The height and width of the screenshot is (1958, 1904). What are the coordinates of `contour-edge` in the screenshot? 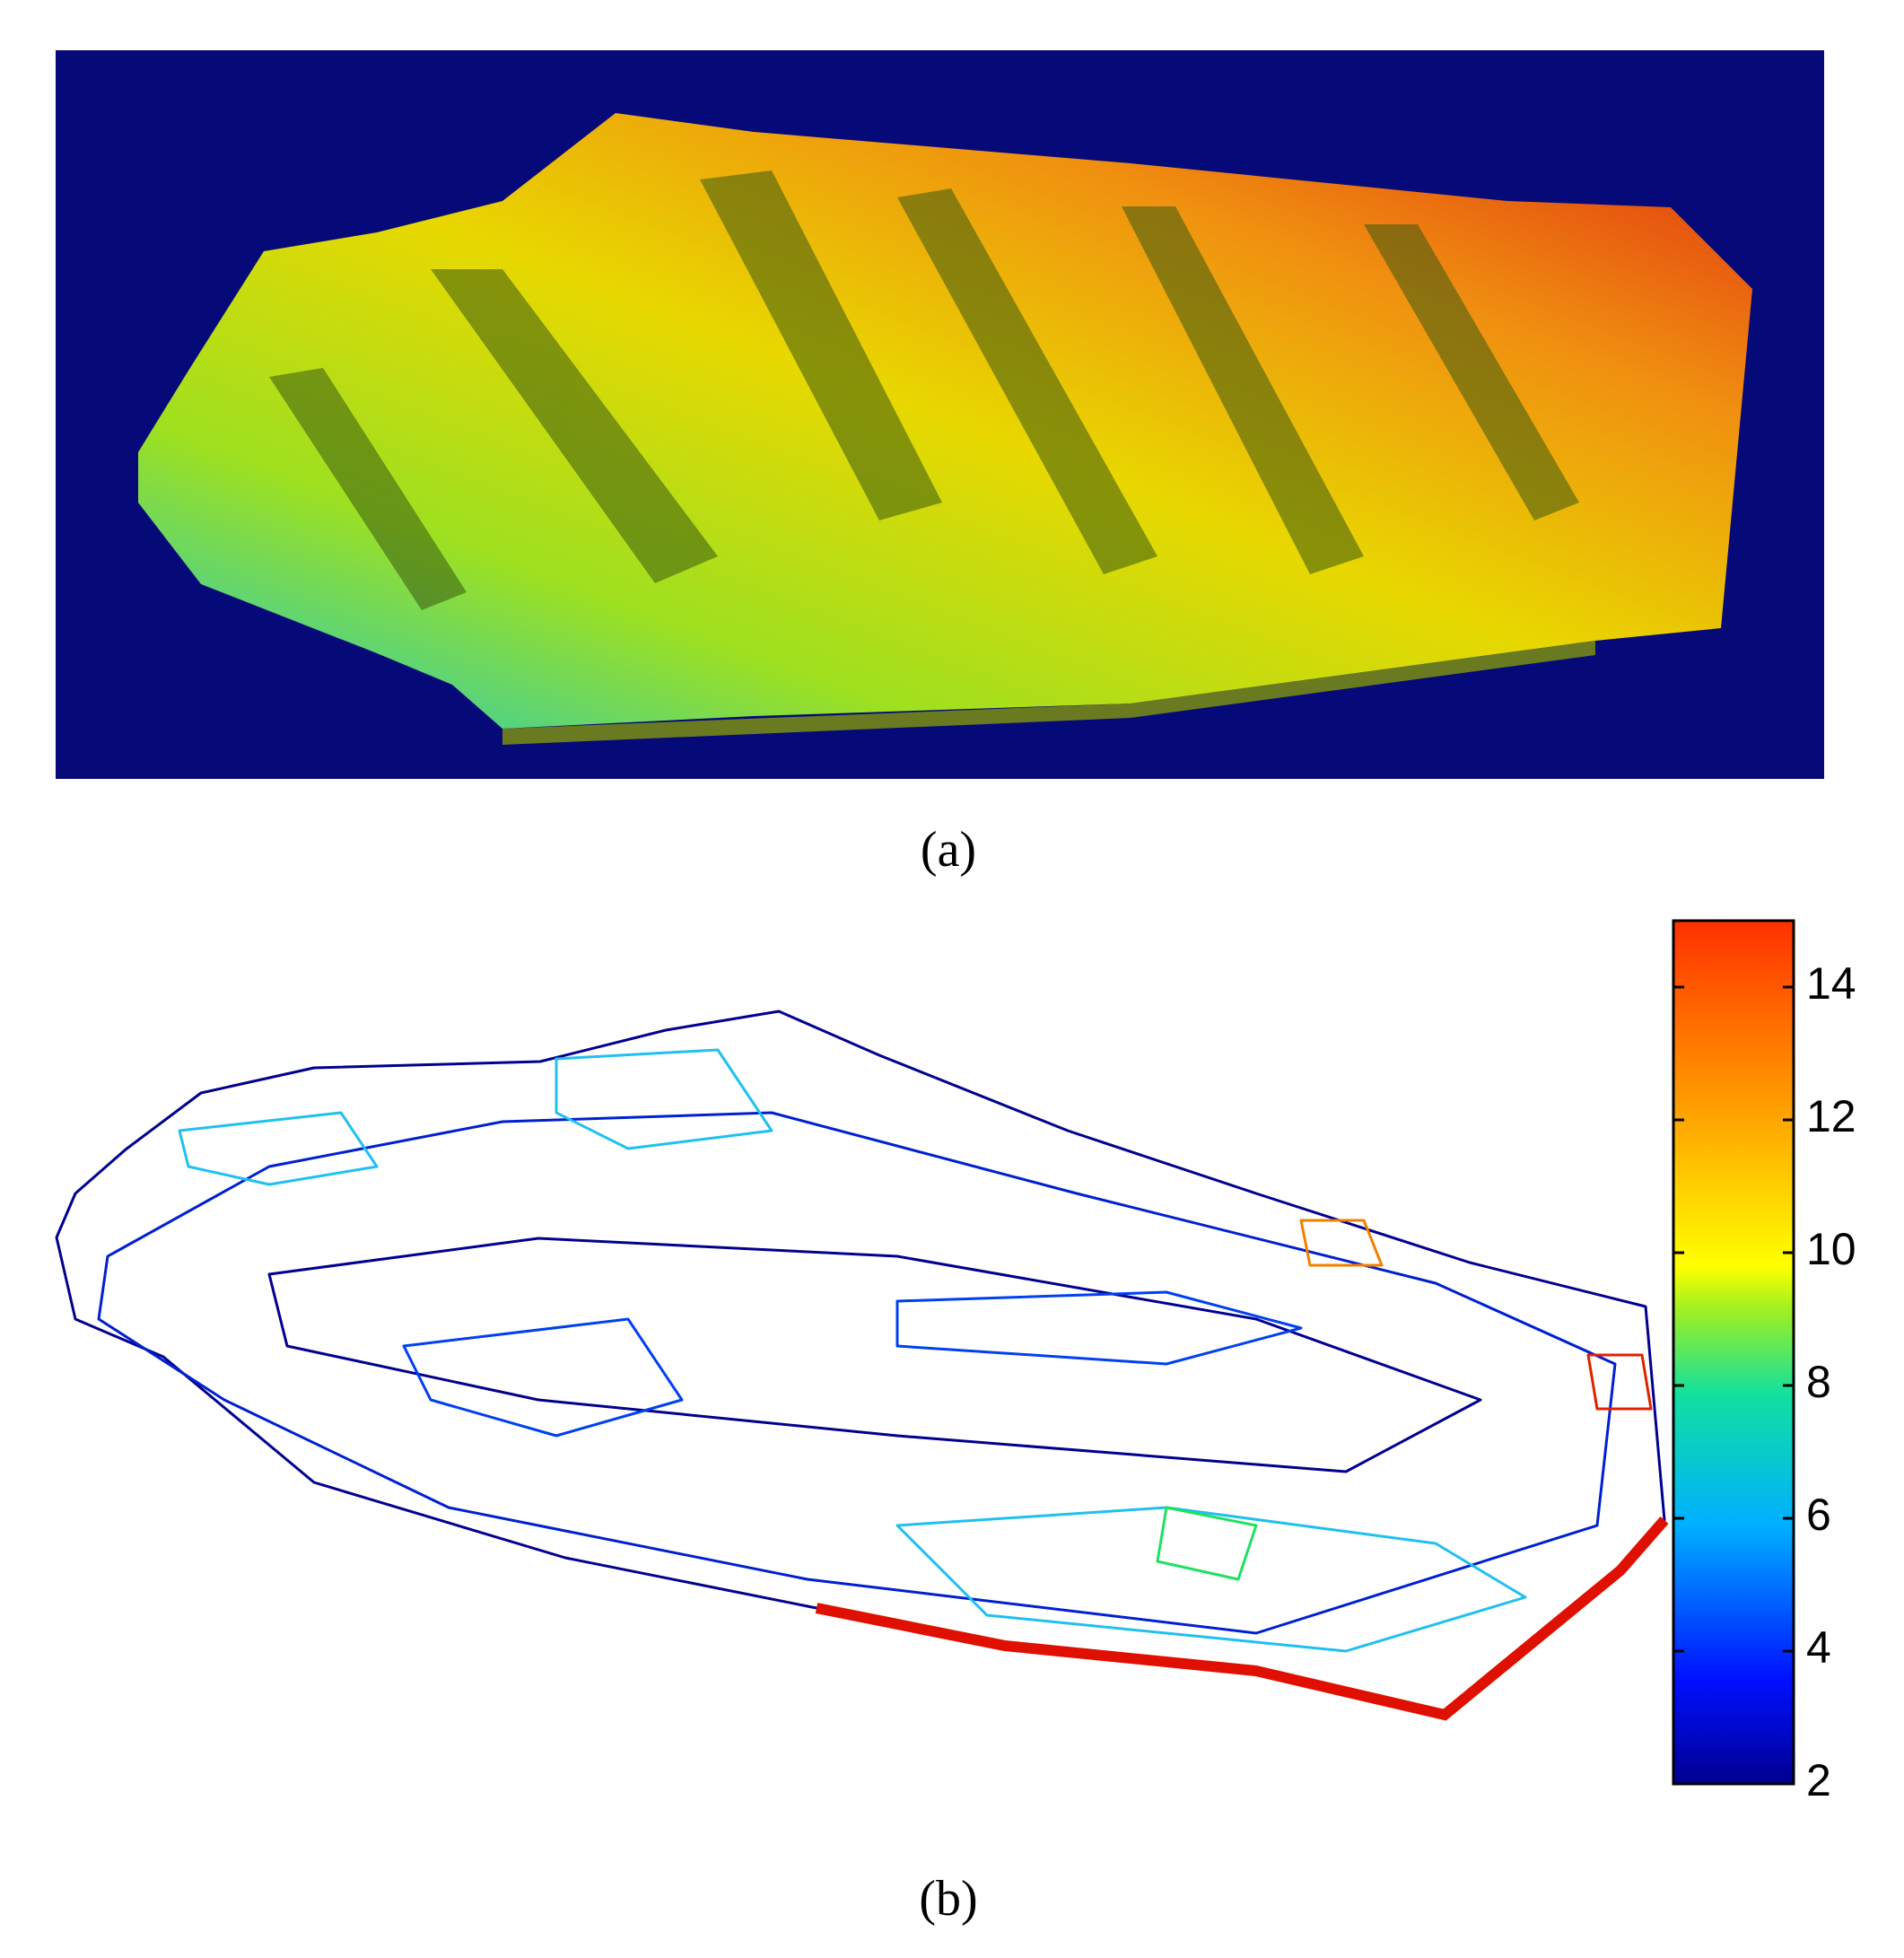 It's located at (1242, 1619).